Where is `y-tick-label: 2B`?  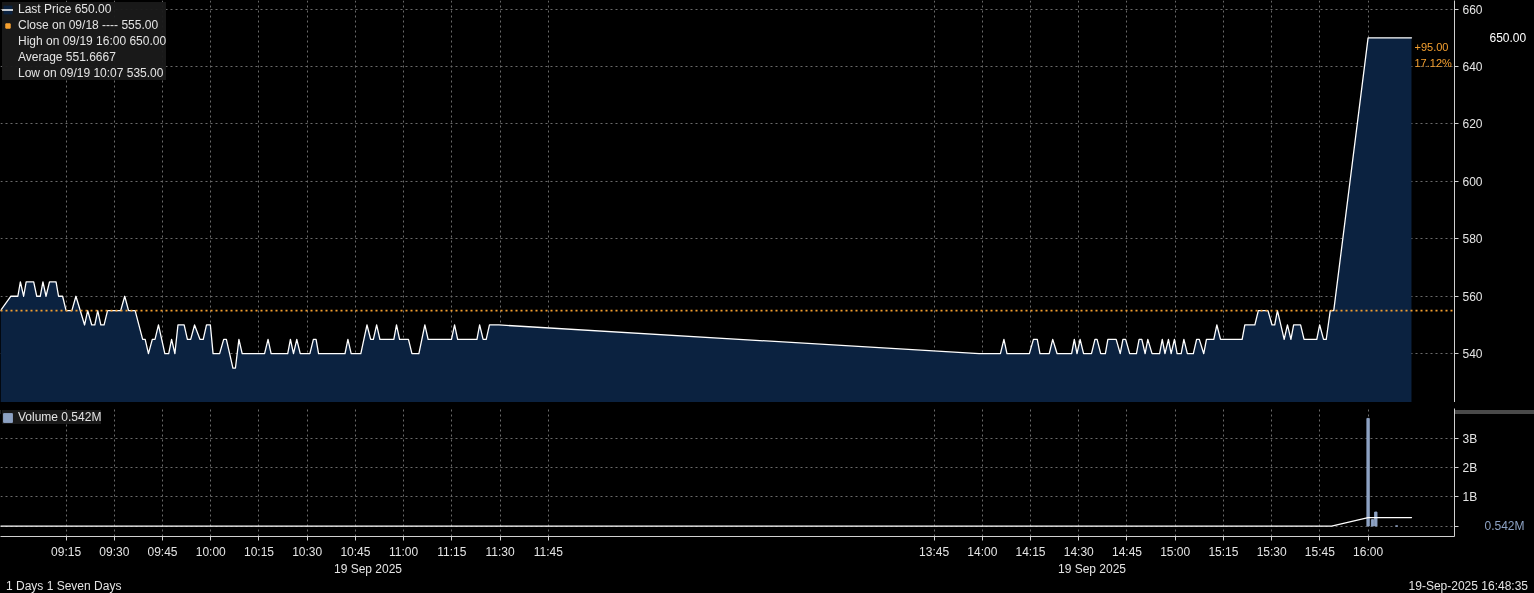
y-tick-label: 2B is located at coordinates (1470, 467).